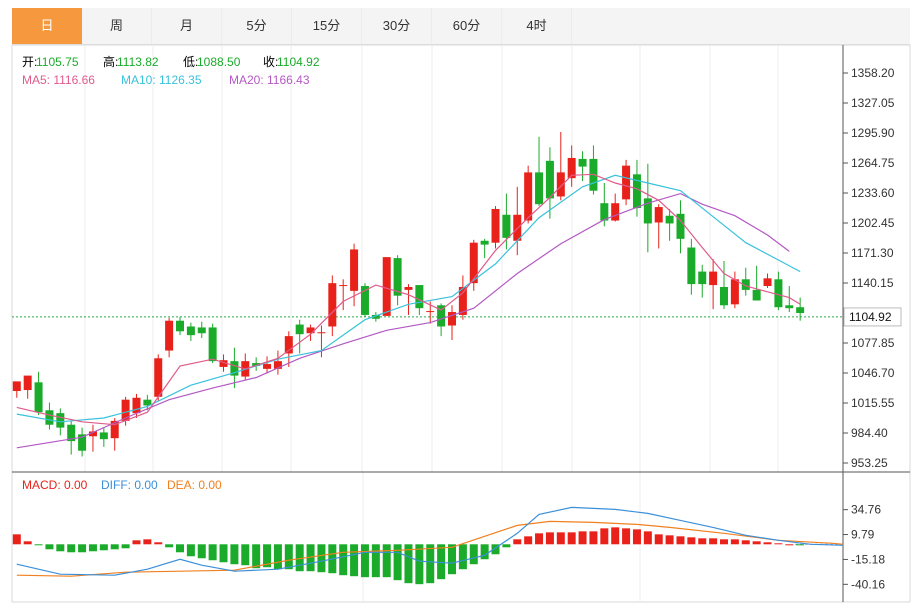 Image resolution: width=922 pixels, height=605 pixels. Describe the element at coordinates (868, 584) in the screenshot. I see `macd-tick-label: -40.16` at that location.